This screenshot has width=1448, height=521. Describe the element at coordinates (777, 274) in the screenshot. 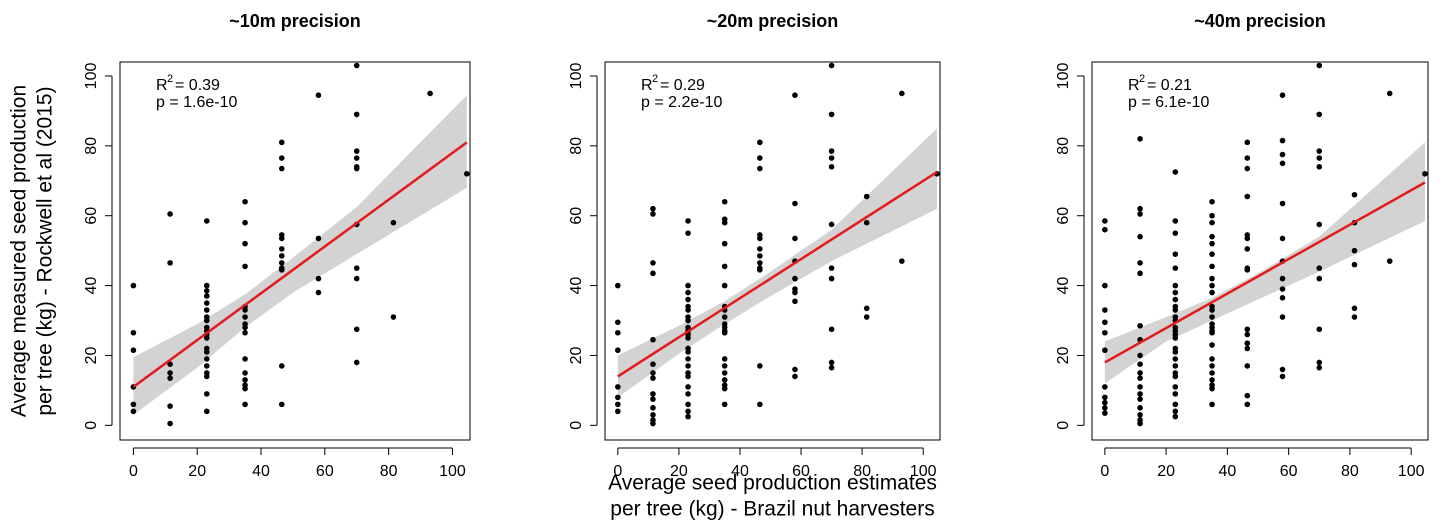

I see `fit-line` at that location.